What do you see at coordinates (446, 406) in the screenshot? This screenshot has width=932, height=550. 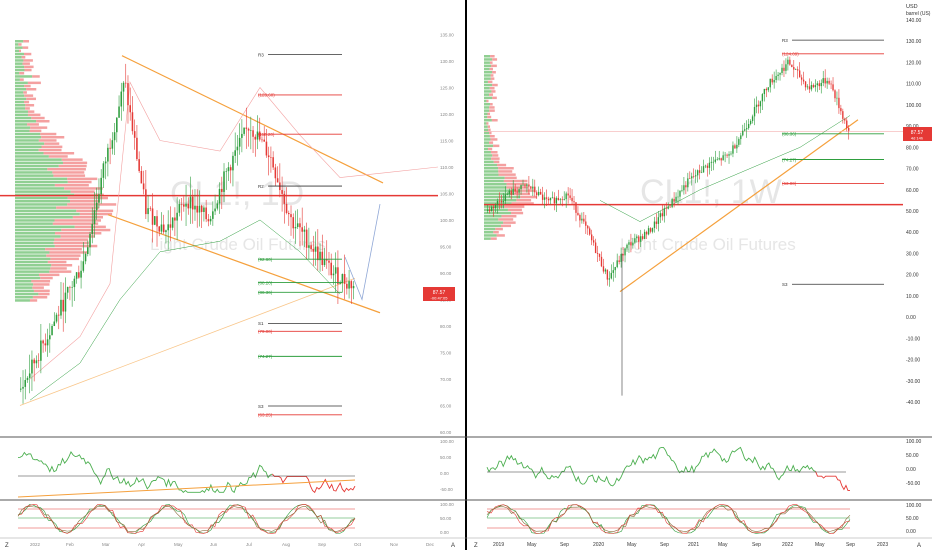 I see `left-y-tick-label: 65.00` at bounding box center [446, 406].